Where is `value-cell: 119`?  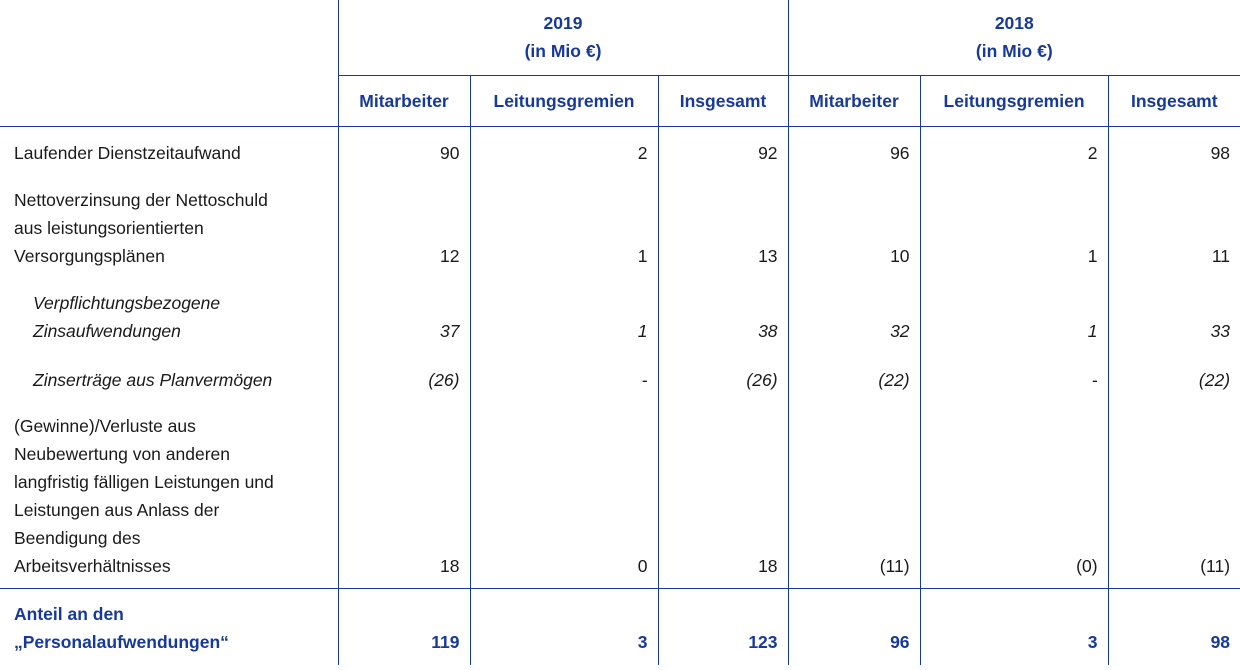
value-cell: 119 is located at coordinates (403, 626).